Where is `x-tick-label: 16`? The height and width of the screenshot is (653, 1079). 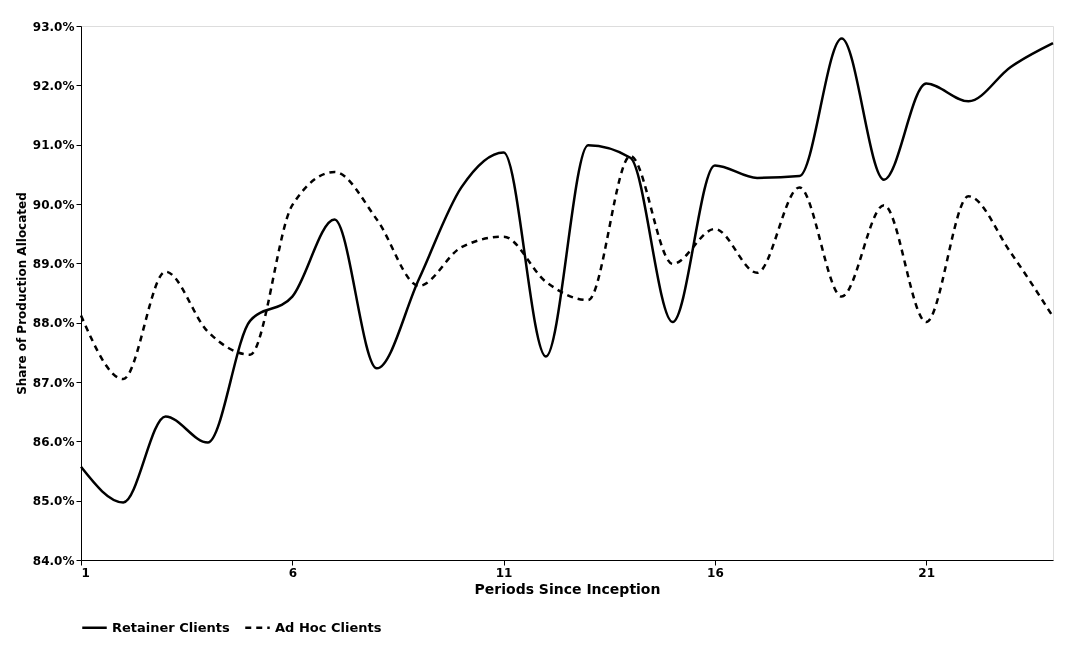 x-tick-label: 16 is located at coordinates (715, 572).